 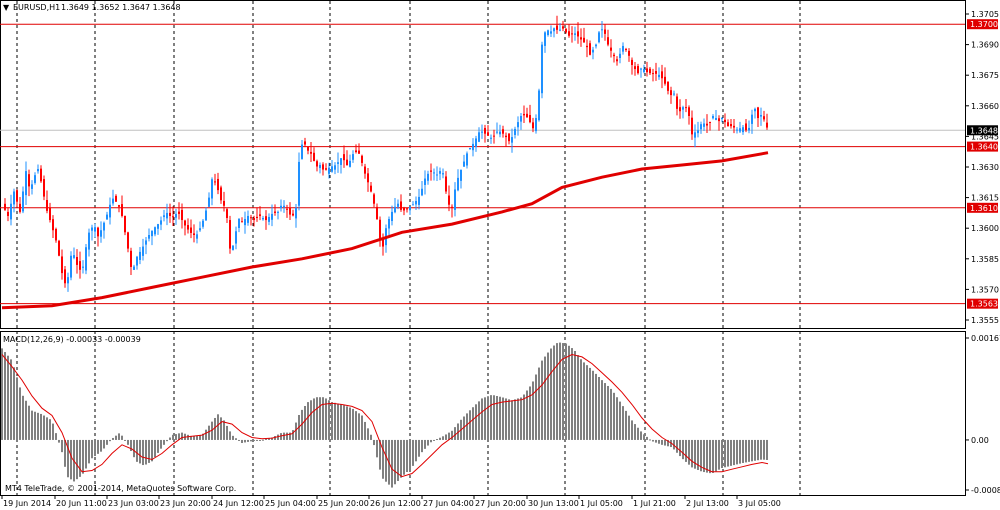 I want to click on current-price-label: 1.3648, so click(x=984, y=130).